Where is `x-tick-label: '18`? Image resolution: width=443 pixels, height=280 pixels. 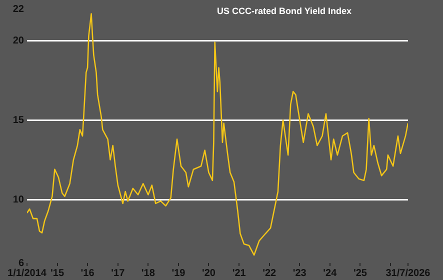 x-tick-label: '18 is located at coordinates (148, 273).